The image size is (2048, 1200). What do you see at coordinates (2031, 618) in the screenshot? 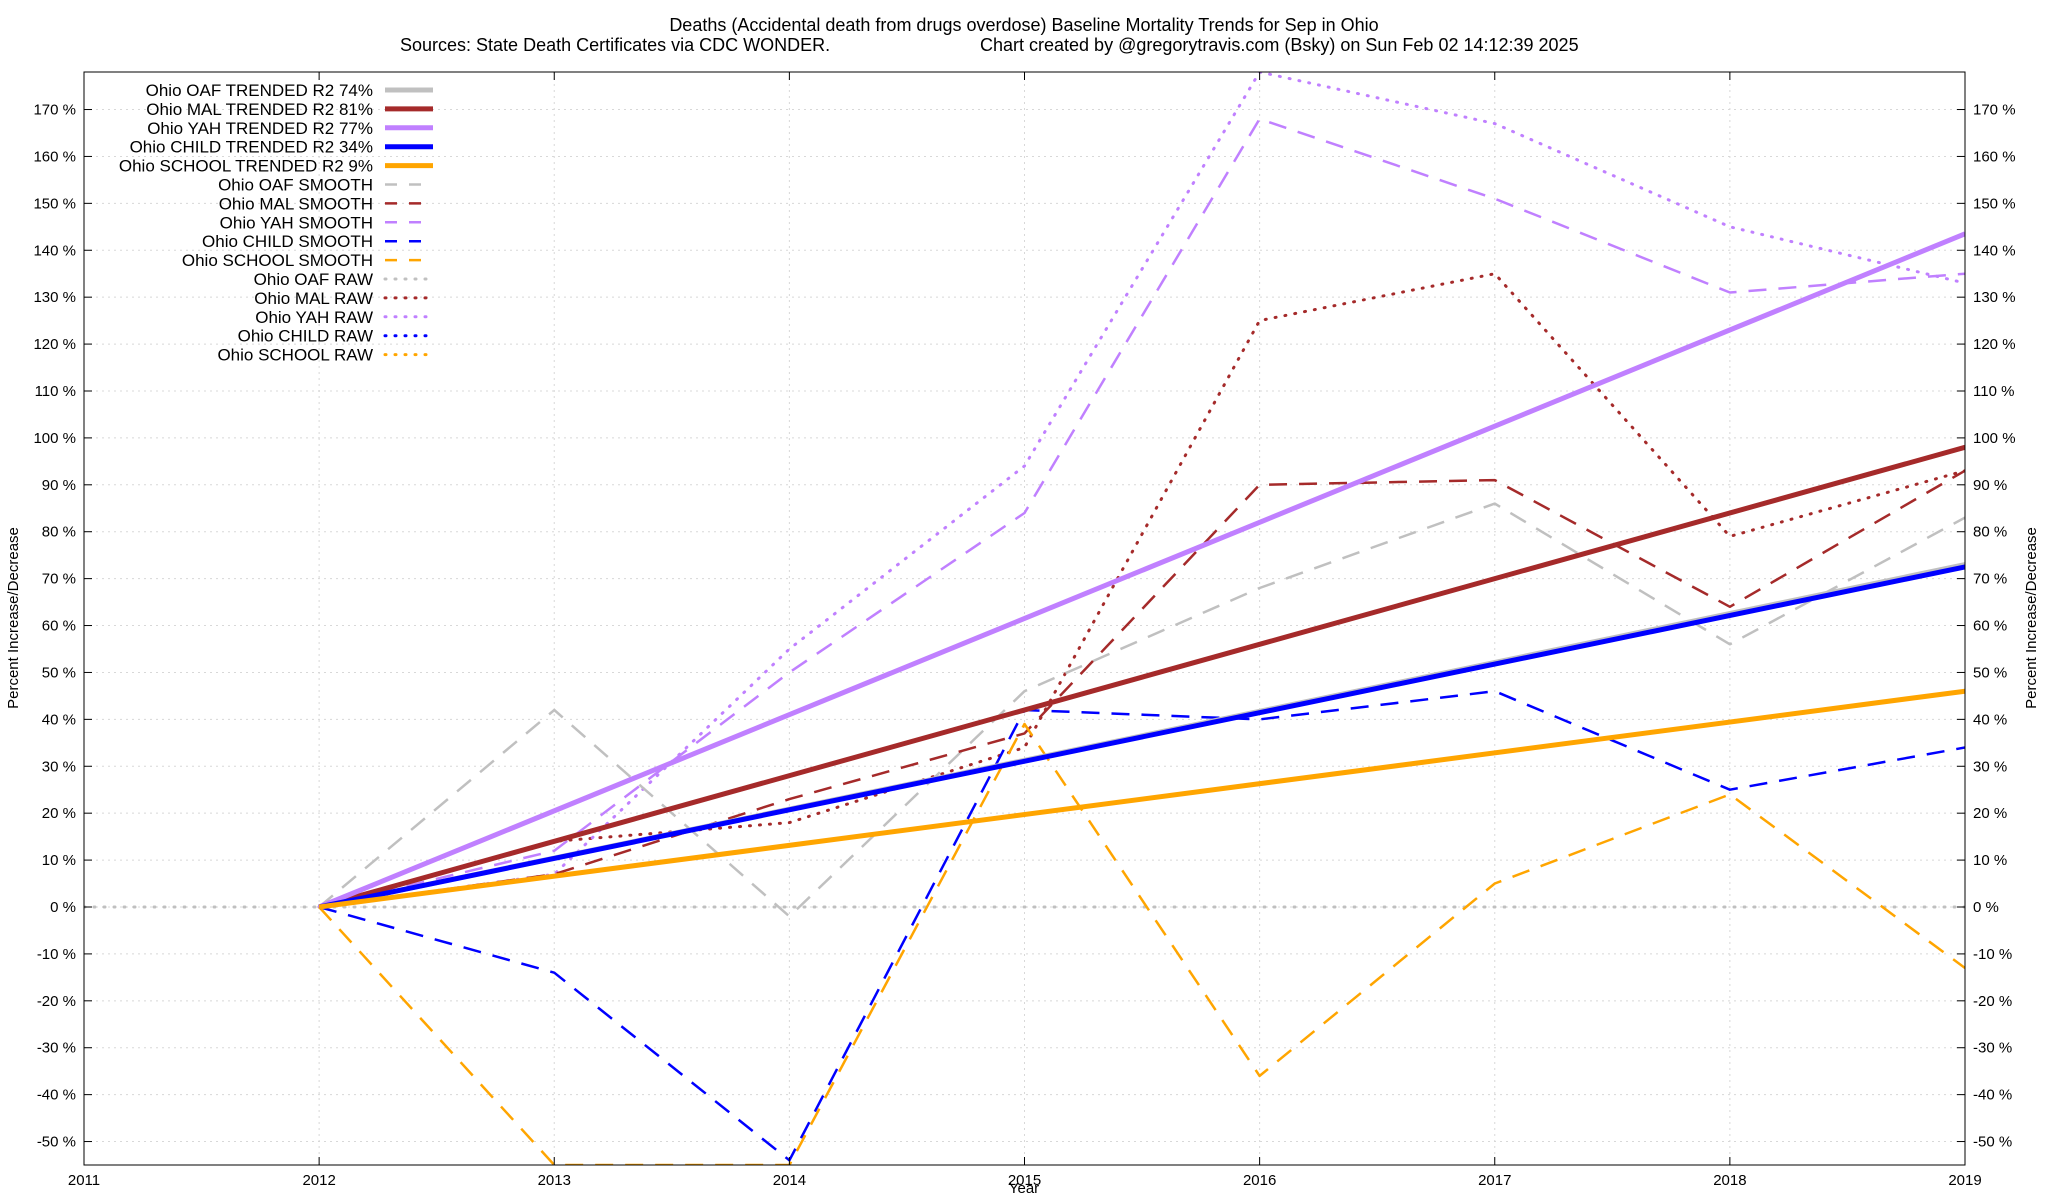
I see `y-axis-label-right: Percent Increase/Decrease` at bounding box center [2031, 618].